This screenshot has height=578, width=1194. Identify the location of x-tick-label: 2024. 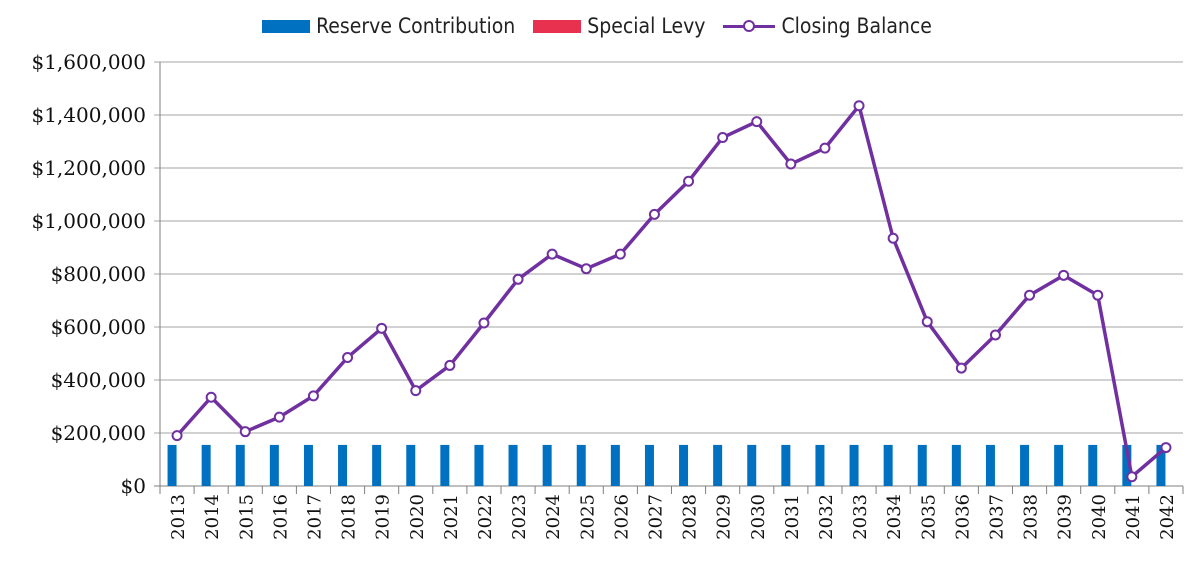
(553, 517).